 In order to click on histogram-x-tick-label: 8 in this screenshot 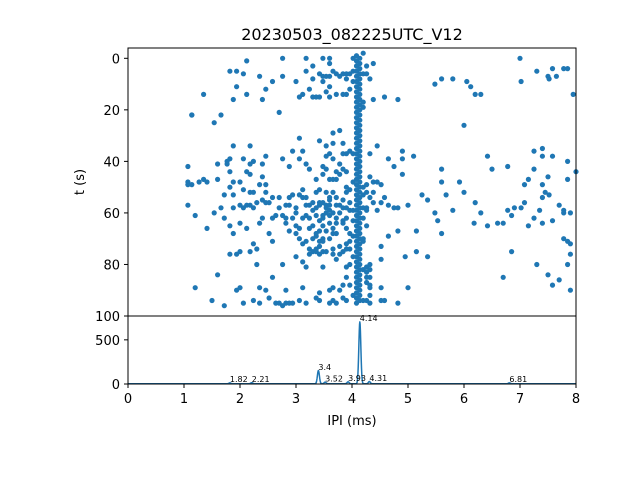, I will do `click(576, 399)`.